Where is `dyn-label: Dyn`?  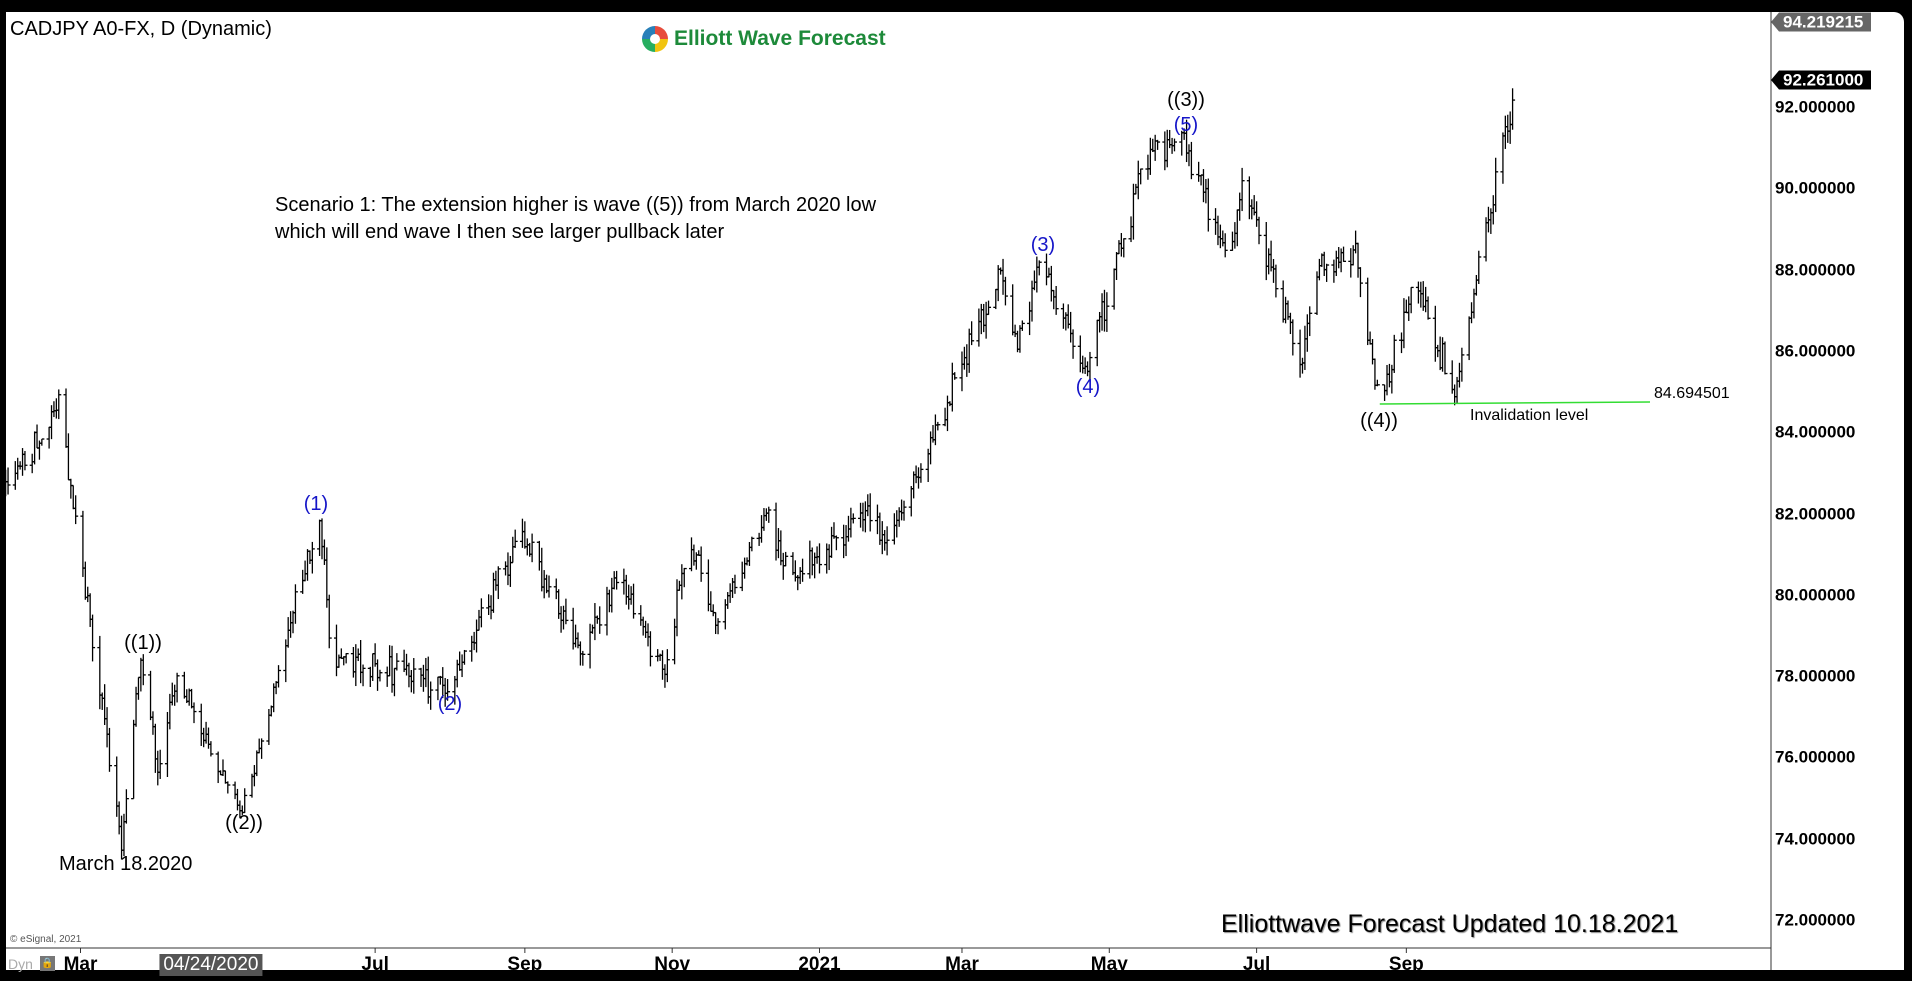
dyn-label: Dyn is located at coordinates (20, 964).